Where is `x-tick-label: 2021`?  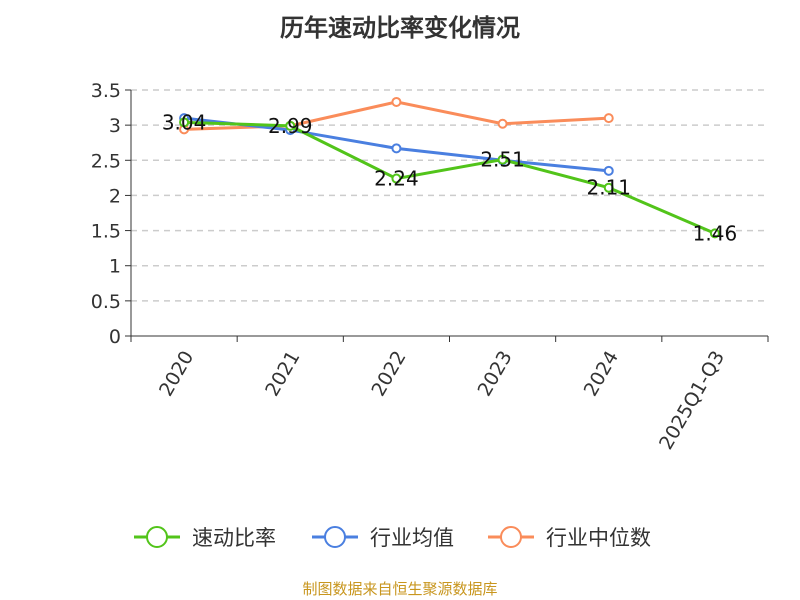
x-tick-label: 2021 is located at coordinates (282, 373).